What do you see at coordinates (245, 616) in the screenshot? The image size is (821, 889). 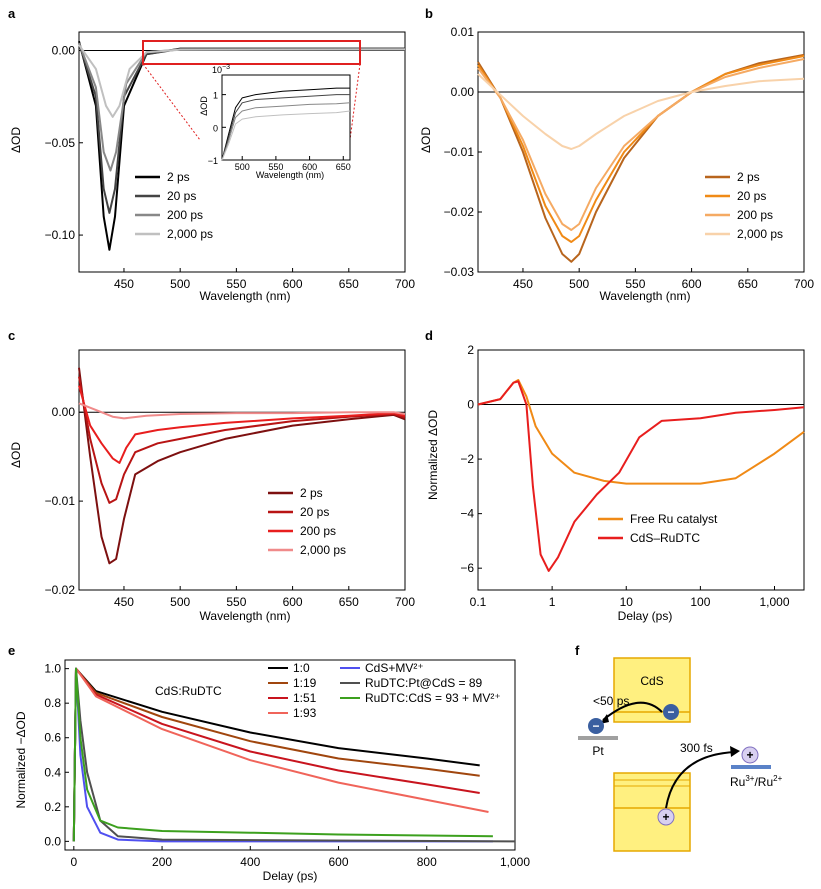 I see `xlabel-c: Wavelength (nm)` at bounding box center [245, 616].